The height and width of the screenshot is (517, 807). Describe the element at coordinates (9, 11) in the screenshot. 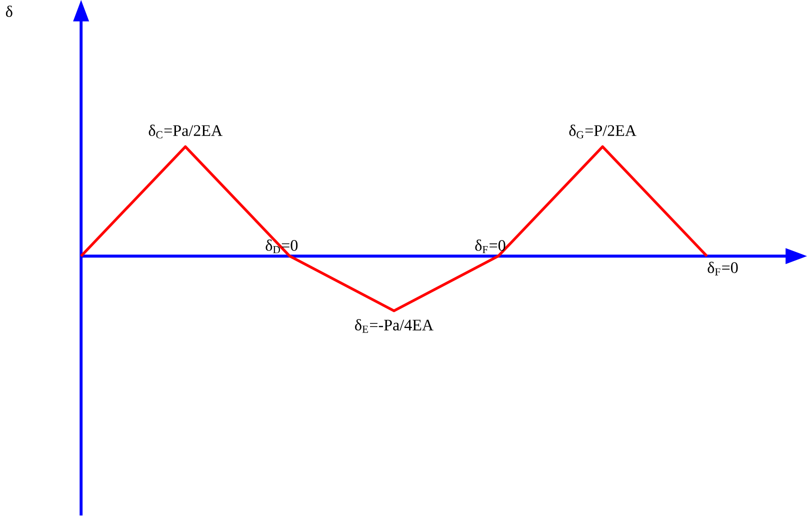

I see `text: δ` at that location.